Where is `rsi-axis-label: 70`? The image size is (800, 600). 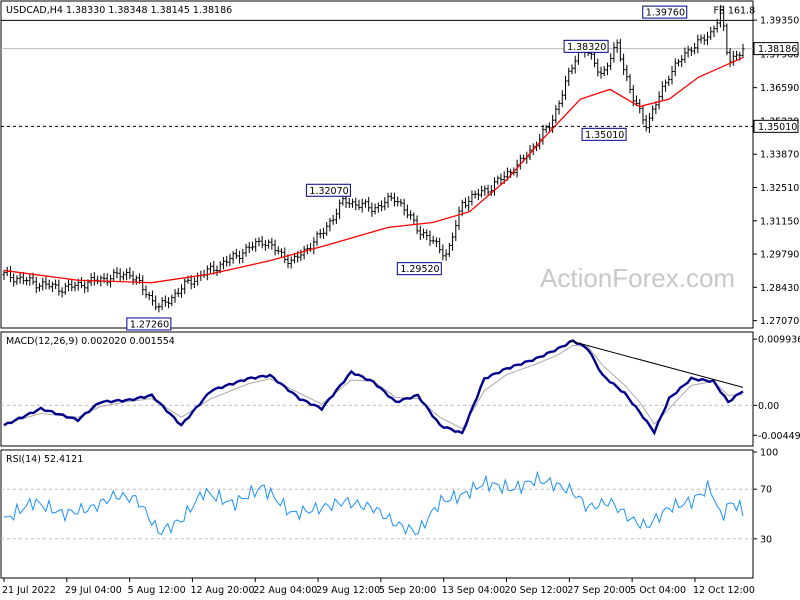
rsi-axis-label: 70 is located at coordinates (766, 490).